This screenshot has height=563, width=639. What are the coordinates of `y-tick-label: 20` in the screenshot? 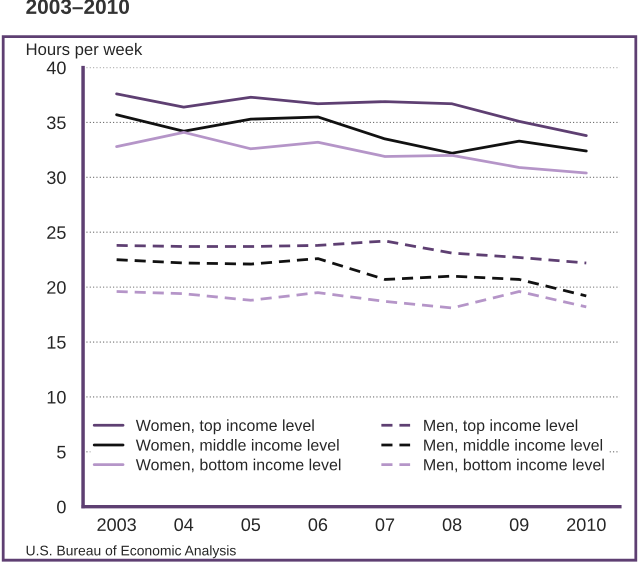 It's located at (56, 287).